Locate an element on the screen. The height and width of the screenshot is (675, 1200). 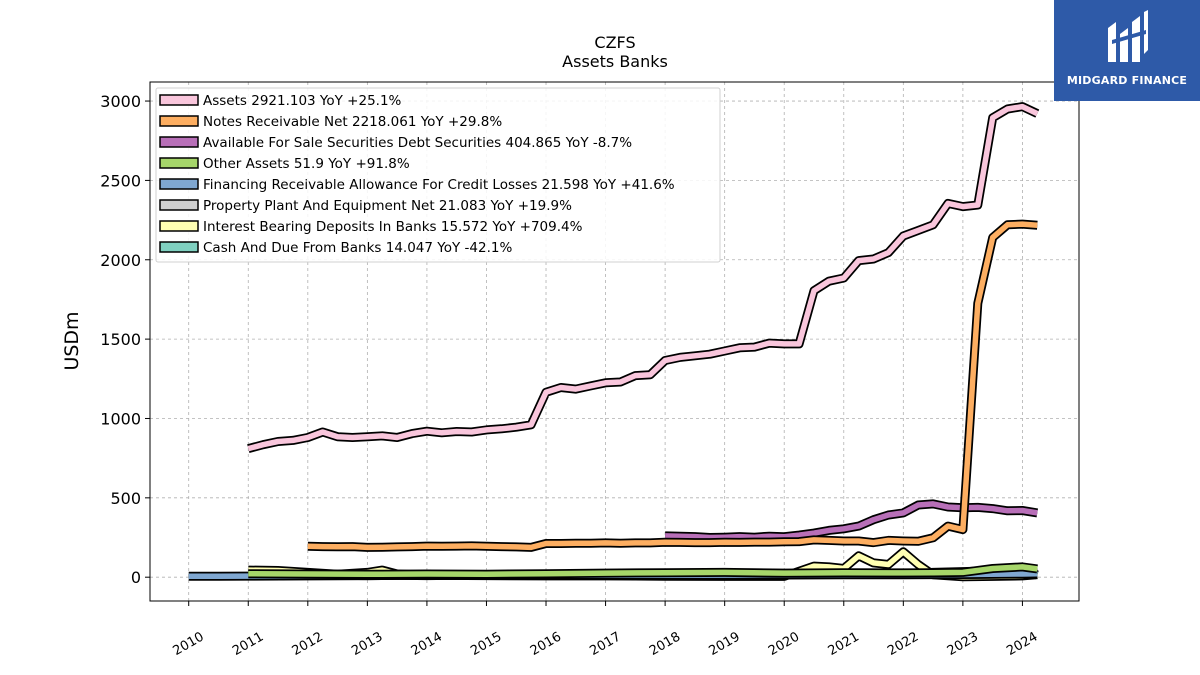
legend-entry: Notes Receivable Net 2218.061 YoY +29.8% is located at coordinates (352, 122).